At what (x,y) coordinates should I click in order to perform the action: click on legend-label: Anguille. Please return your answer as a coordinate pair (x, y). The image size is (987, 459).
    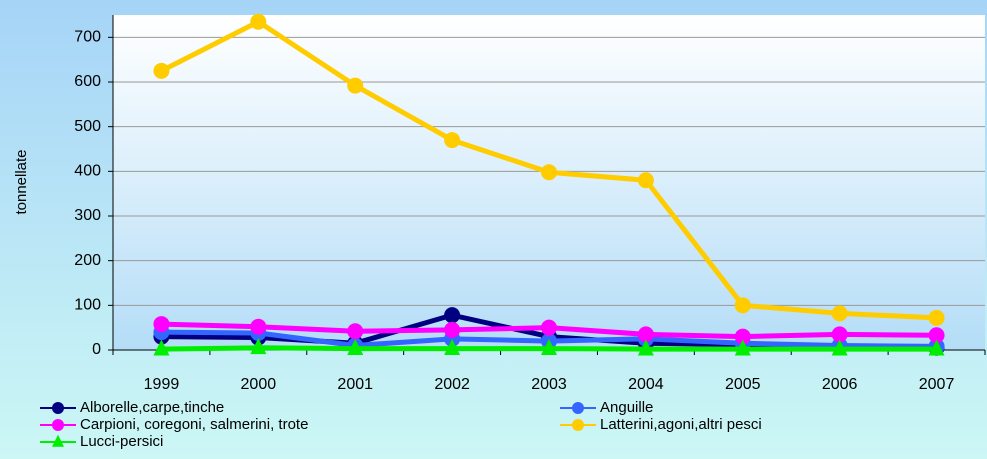
    Looking at the image, I should click on (626, 407).